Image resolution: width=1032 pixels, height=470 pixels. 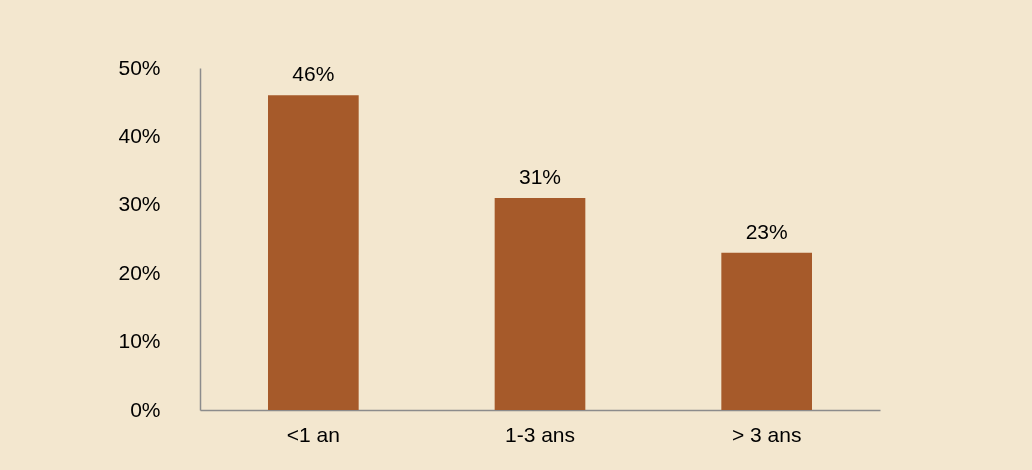 What do you see at coordinates (139, 67) in the screenshot?
I see `y-tick-label: 50%` at bounding box center [139, 67].